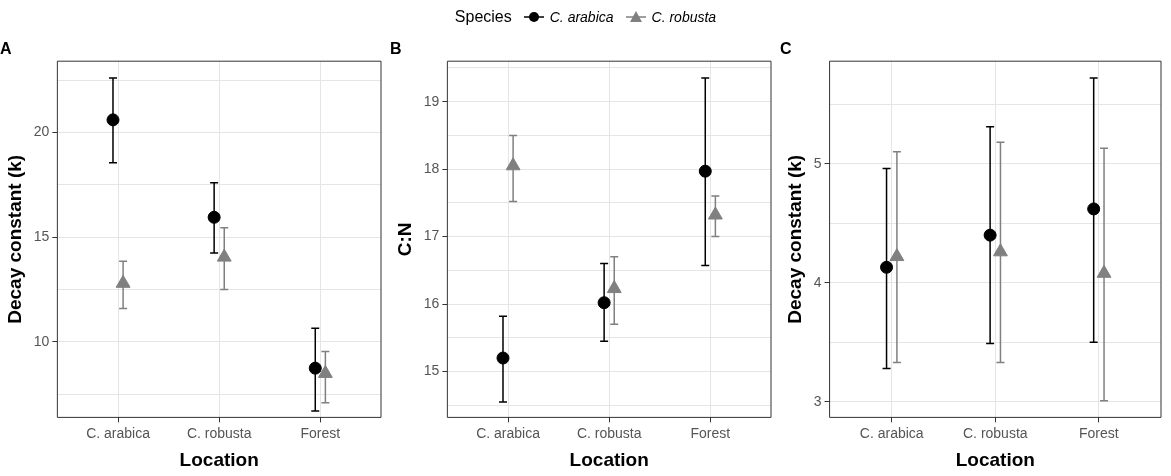 The width and height of the screenshot is (1171, 476). Describe the element at coordinates (41, 340) in the screenshot. I see `y-tick-label: 10` at that location.